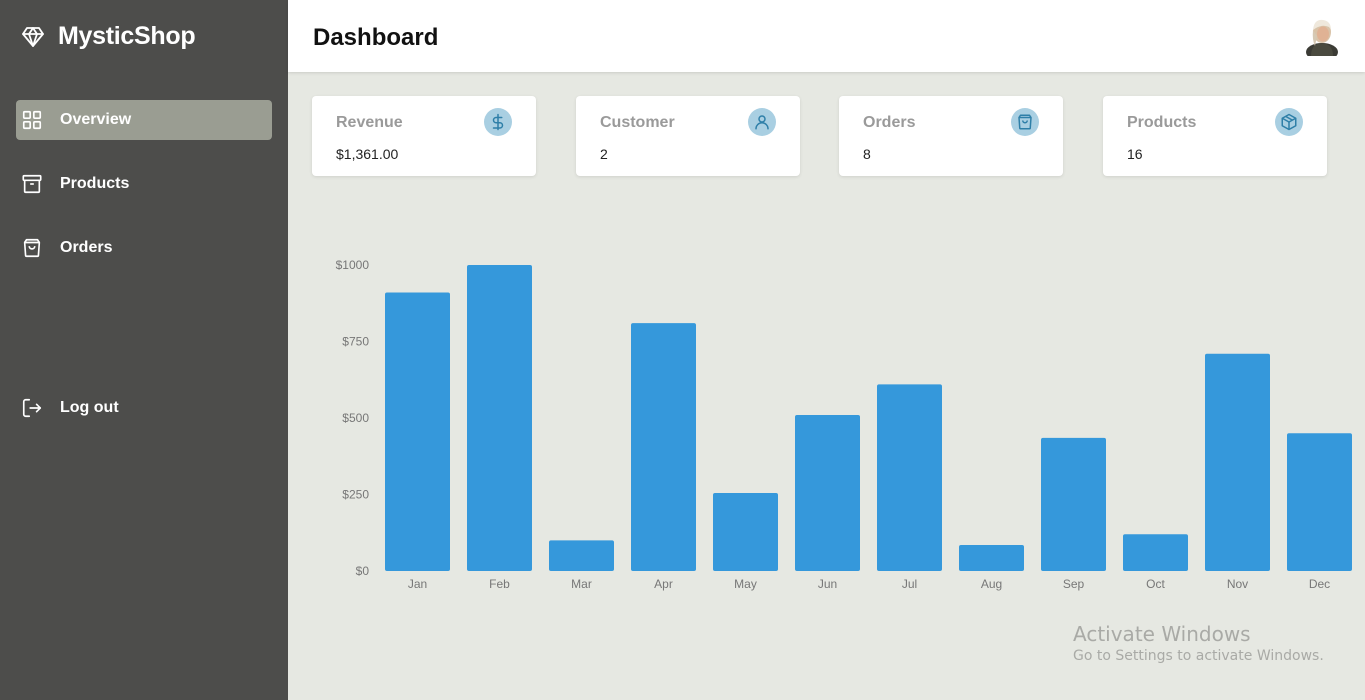 This screenshot has height=700, width=1365. What do you see at coordinates (991, 557) in the screenshot?
I see `bar-aug` at bounding box center [991, 557].